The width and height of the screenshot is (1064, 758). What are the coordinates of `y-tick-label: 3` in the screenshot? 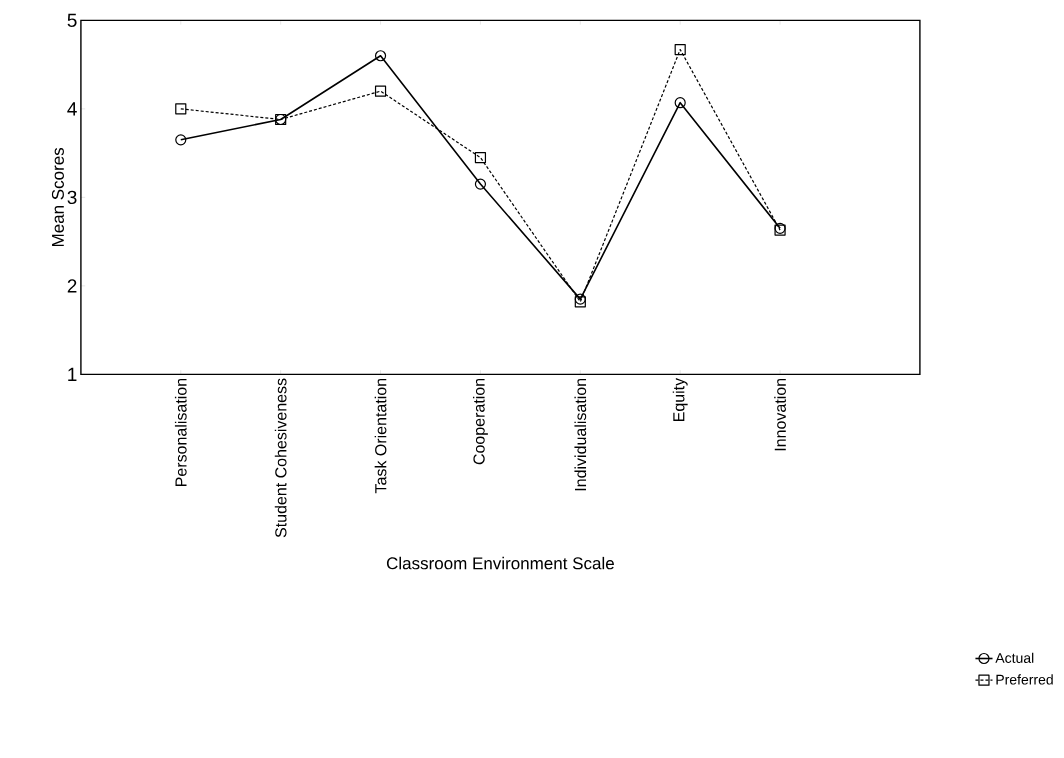 It's located at (72, 197).